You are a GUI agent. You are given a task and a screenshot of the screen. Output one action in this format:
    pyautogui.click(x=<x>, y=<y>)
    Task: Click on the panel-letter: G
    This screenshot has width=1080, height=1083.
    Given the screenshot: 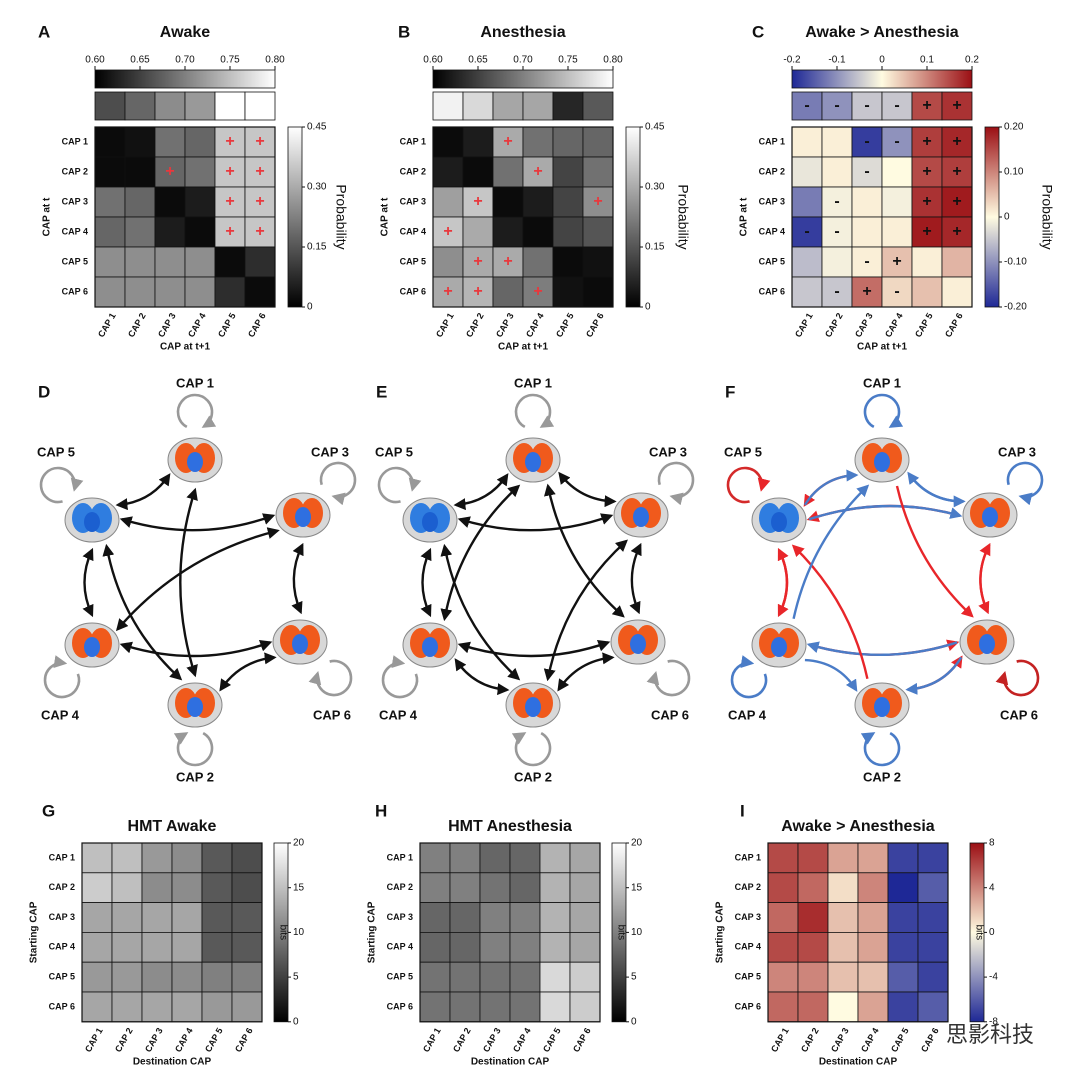 What is the action you would take?
    pyautogui.click(x=48, y=810)
    